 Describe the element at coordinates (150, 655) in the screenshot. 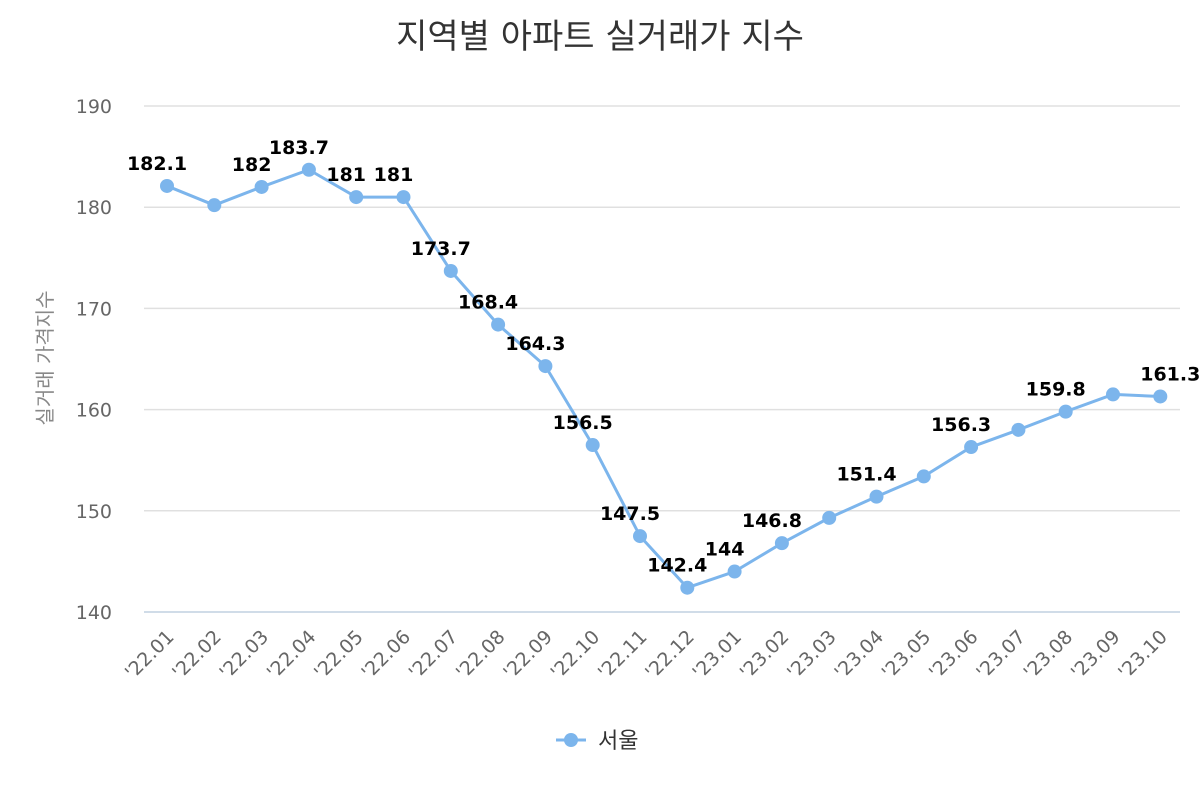

I see `x-tick-label: '22.01` at that location.